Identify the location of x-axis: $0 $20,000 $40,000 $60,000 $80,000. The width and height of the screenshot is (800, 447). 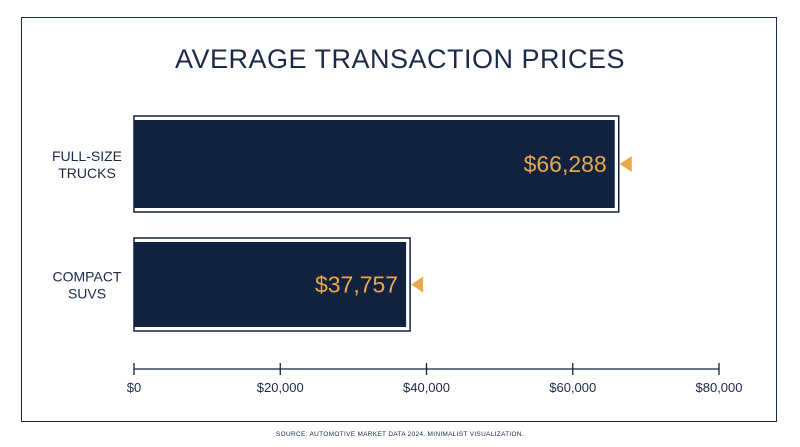
(435, 379).